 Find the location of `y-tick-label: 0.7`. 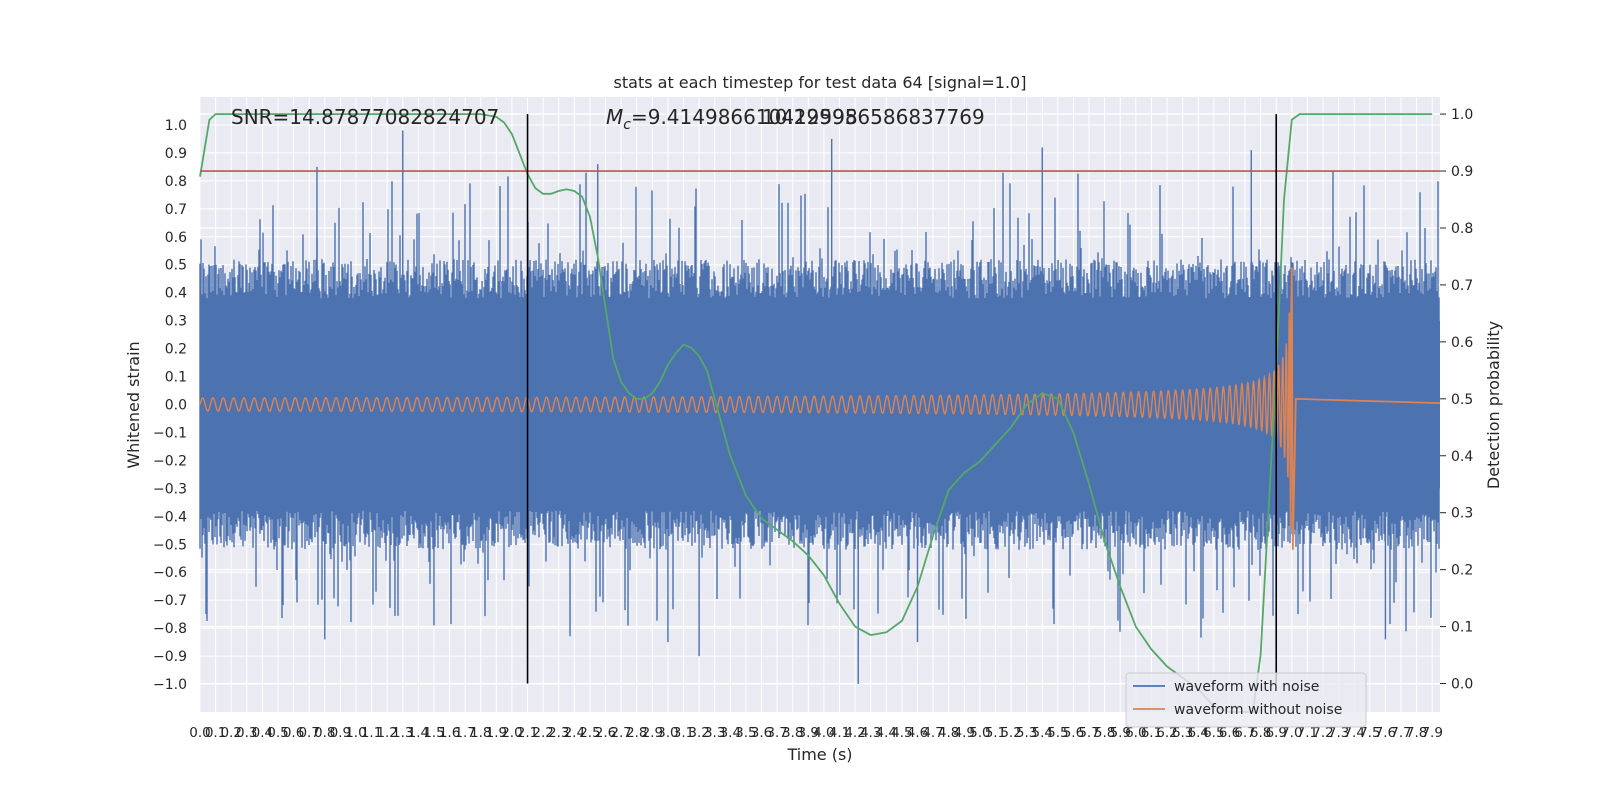

y-tick-label: 0.7 is located at coordinates (176, 210).